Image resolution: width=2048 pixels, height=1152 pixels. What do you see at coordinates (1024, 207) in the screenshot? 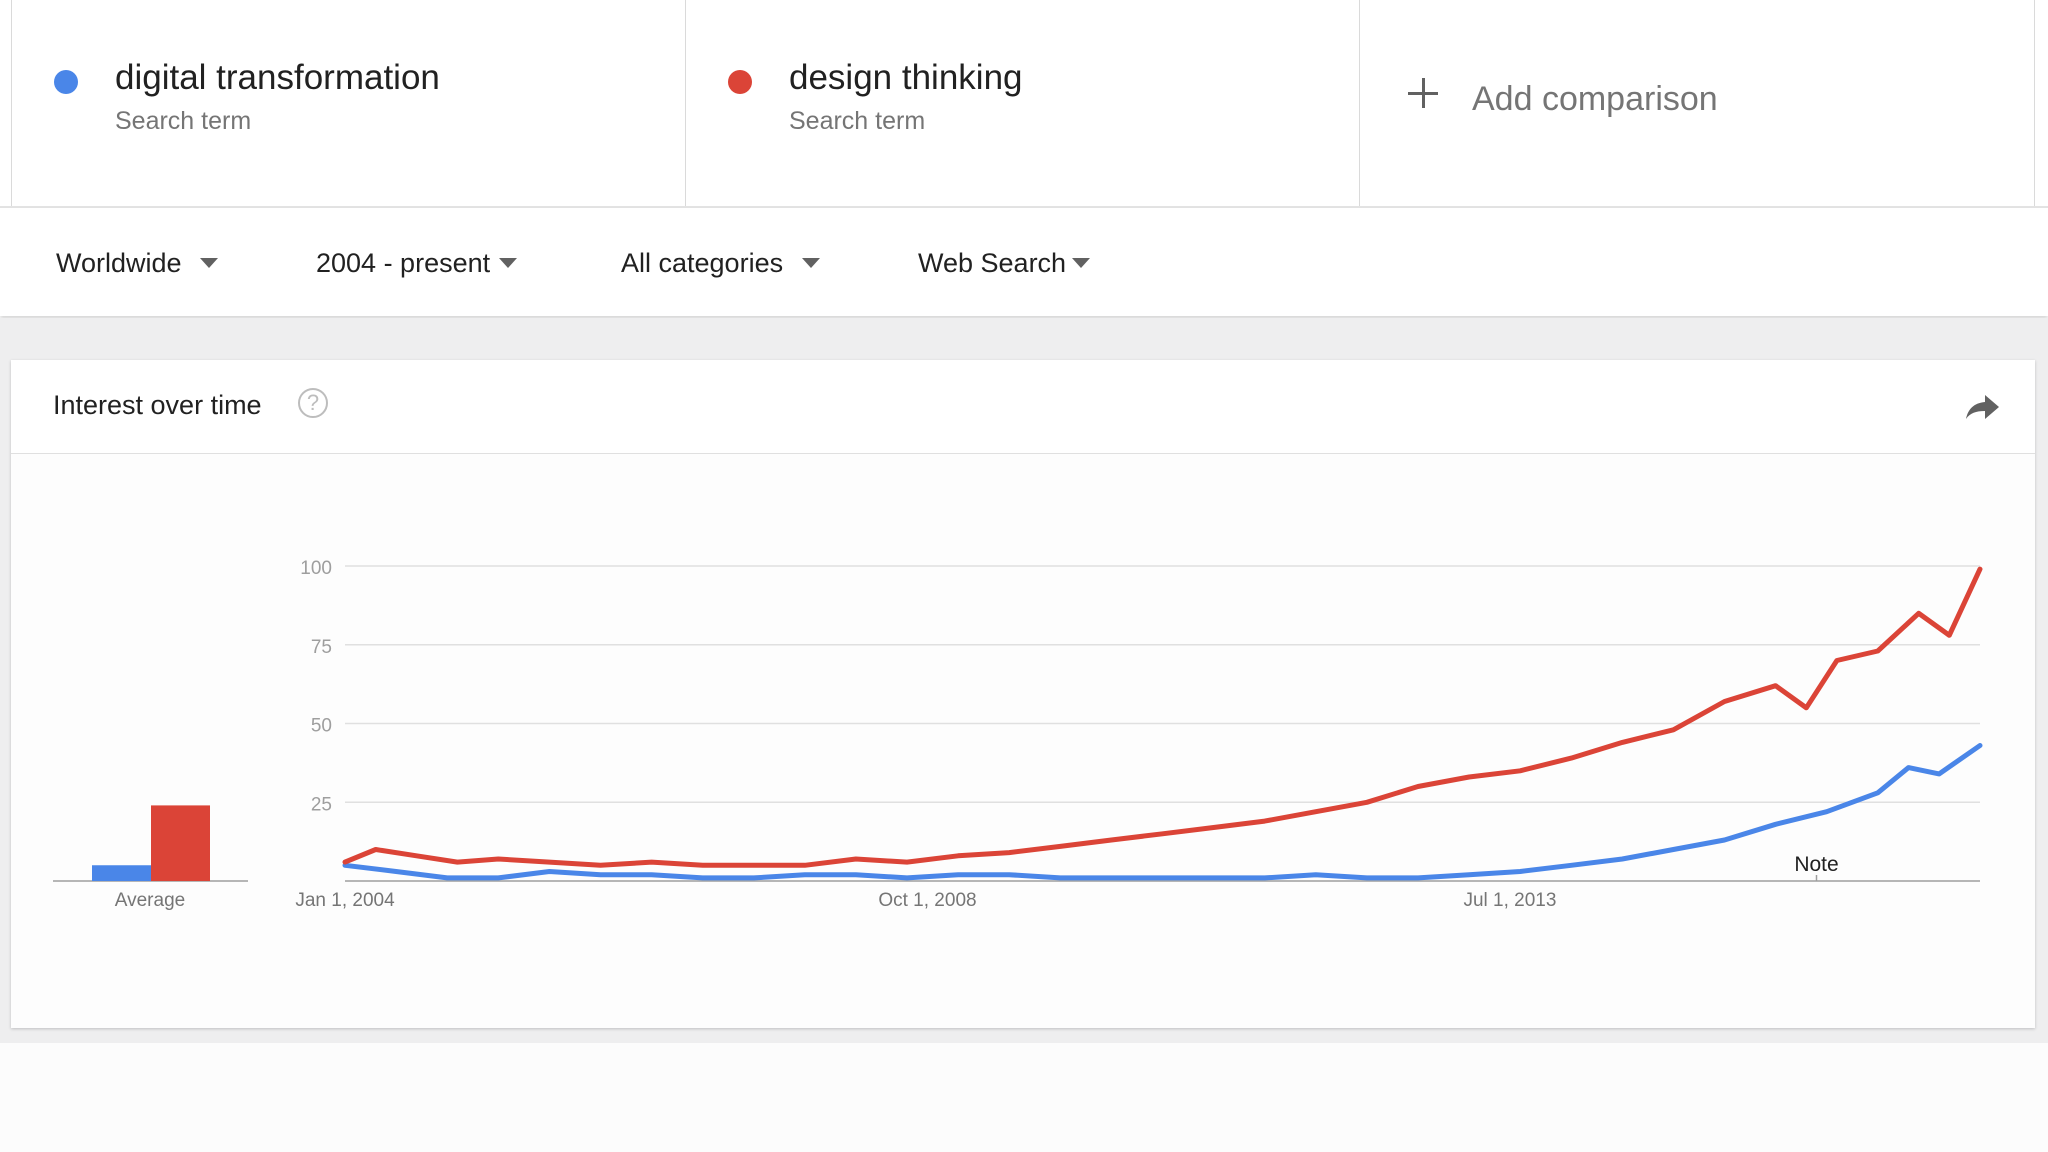
I see `divider` at bounding box center [1024, 207].